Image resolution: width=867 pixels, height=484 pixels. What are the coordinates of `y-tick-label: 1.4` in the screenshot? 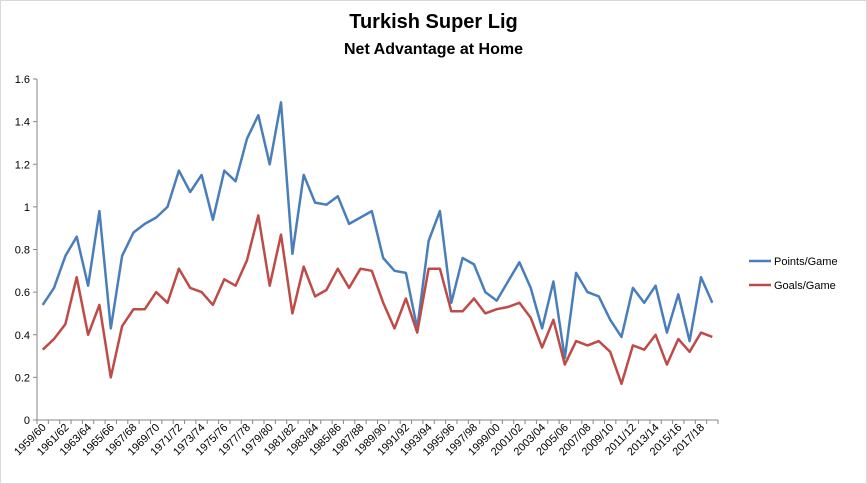 It's located at (22, 123).